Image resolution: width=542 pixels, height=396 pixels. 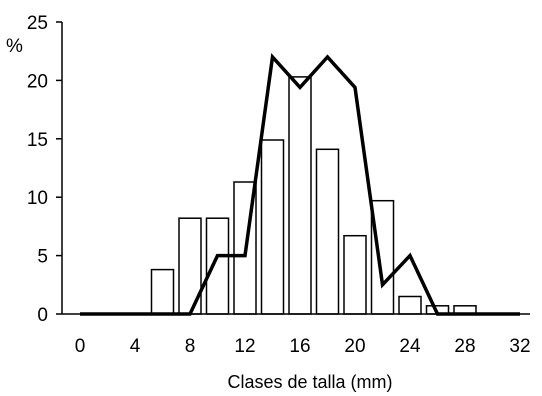 I want to click on x-tick-label-24: 24, so click(x=410, y=346).